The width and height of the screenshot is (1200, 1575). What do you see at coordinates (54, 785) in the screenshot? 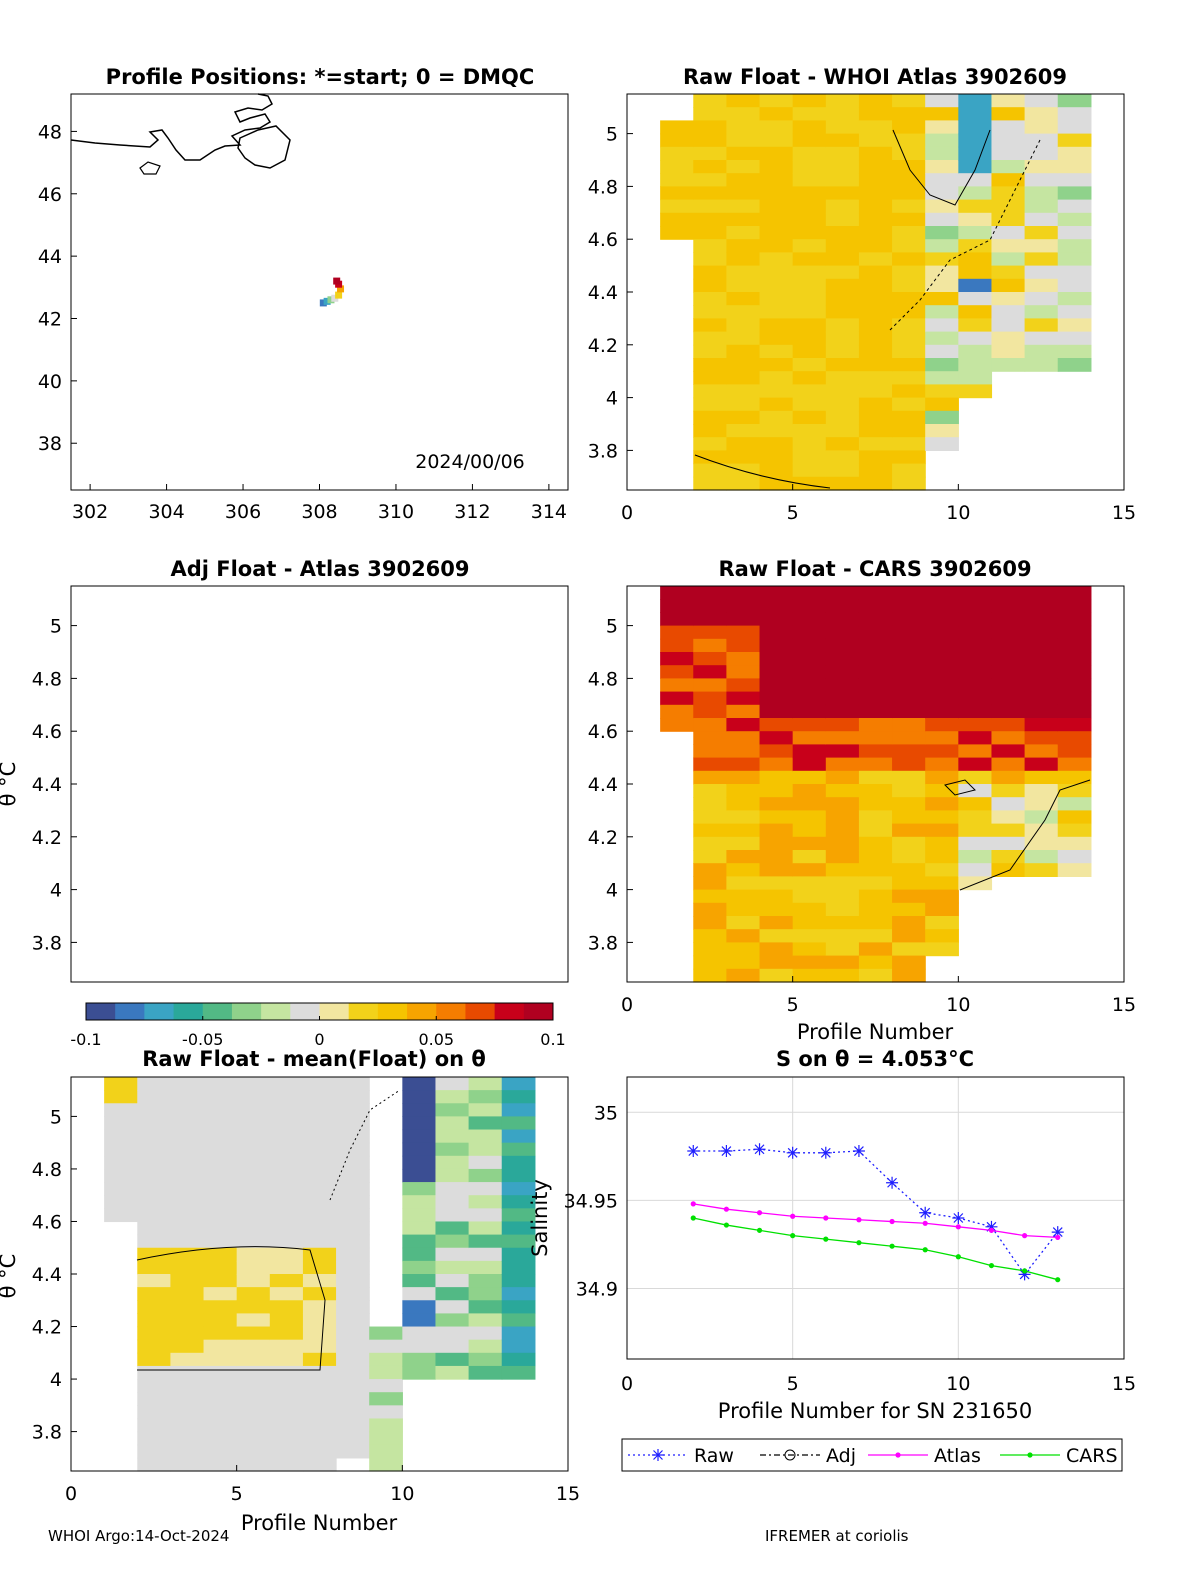
I see `adj-ticks: 3.8 4 4.2 4.4 4.6 4.8 5` at bounding box center [54, 785].